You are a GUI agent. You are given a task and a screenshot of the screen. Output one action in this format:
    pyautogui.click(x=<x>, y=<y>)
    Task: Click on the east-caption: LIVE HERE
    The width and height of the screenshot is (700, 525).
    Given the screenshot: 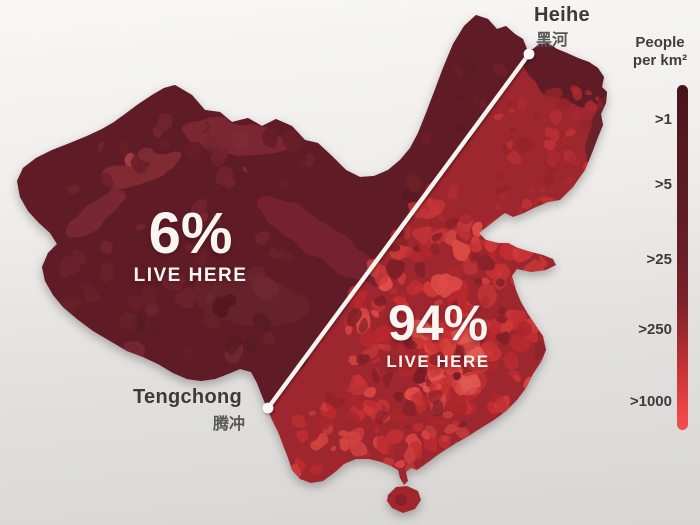 What is the action you would take?
    pyautogui.click(x=438, y=361)
    